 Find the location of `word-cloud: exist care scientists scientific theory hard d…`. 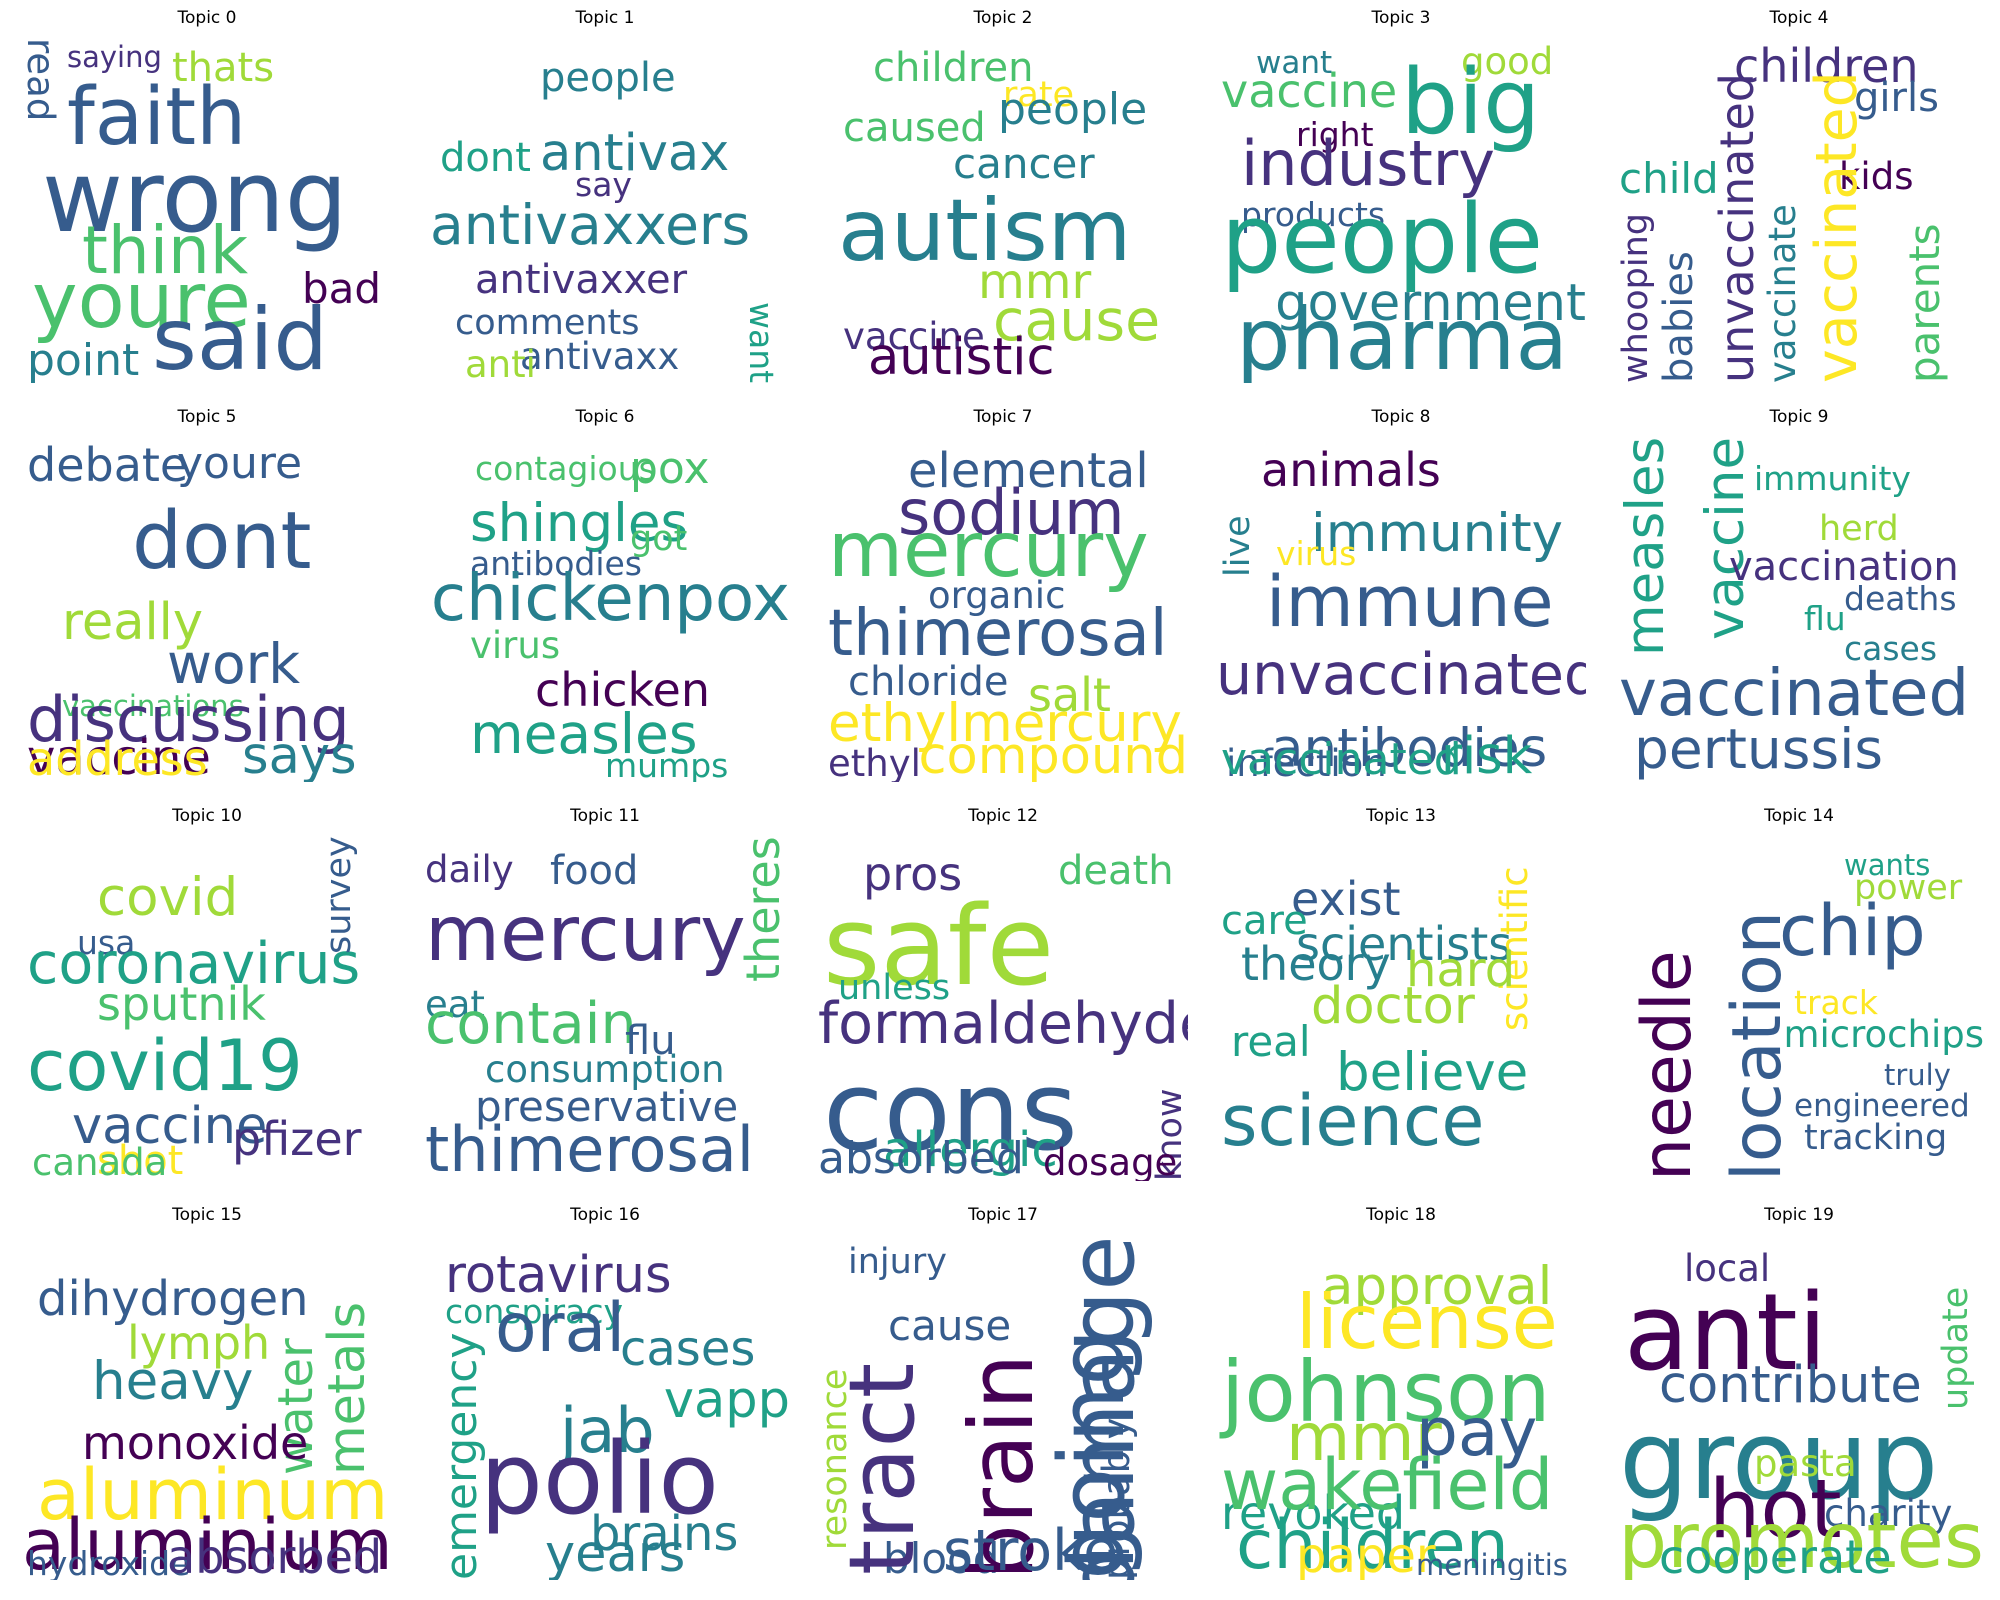

word-cloud: exist care scientists scientific theory hard d… is located at coordinates (1401, 1008).